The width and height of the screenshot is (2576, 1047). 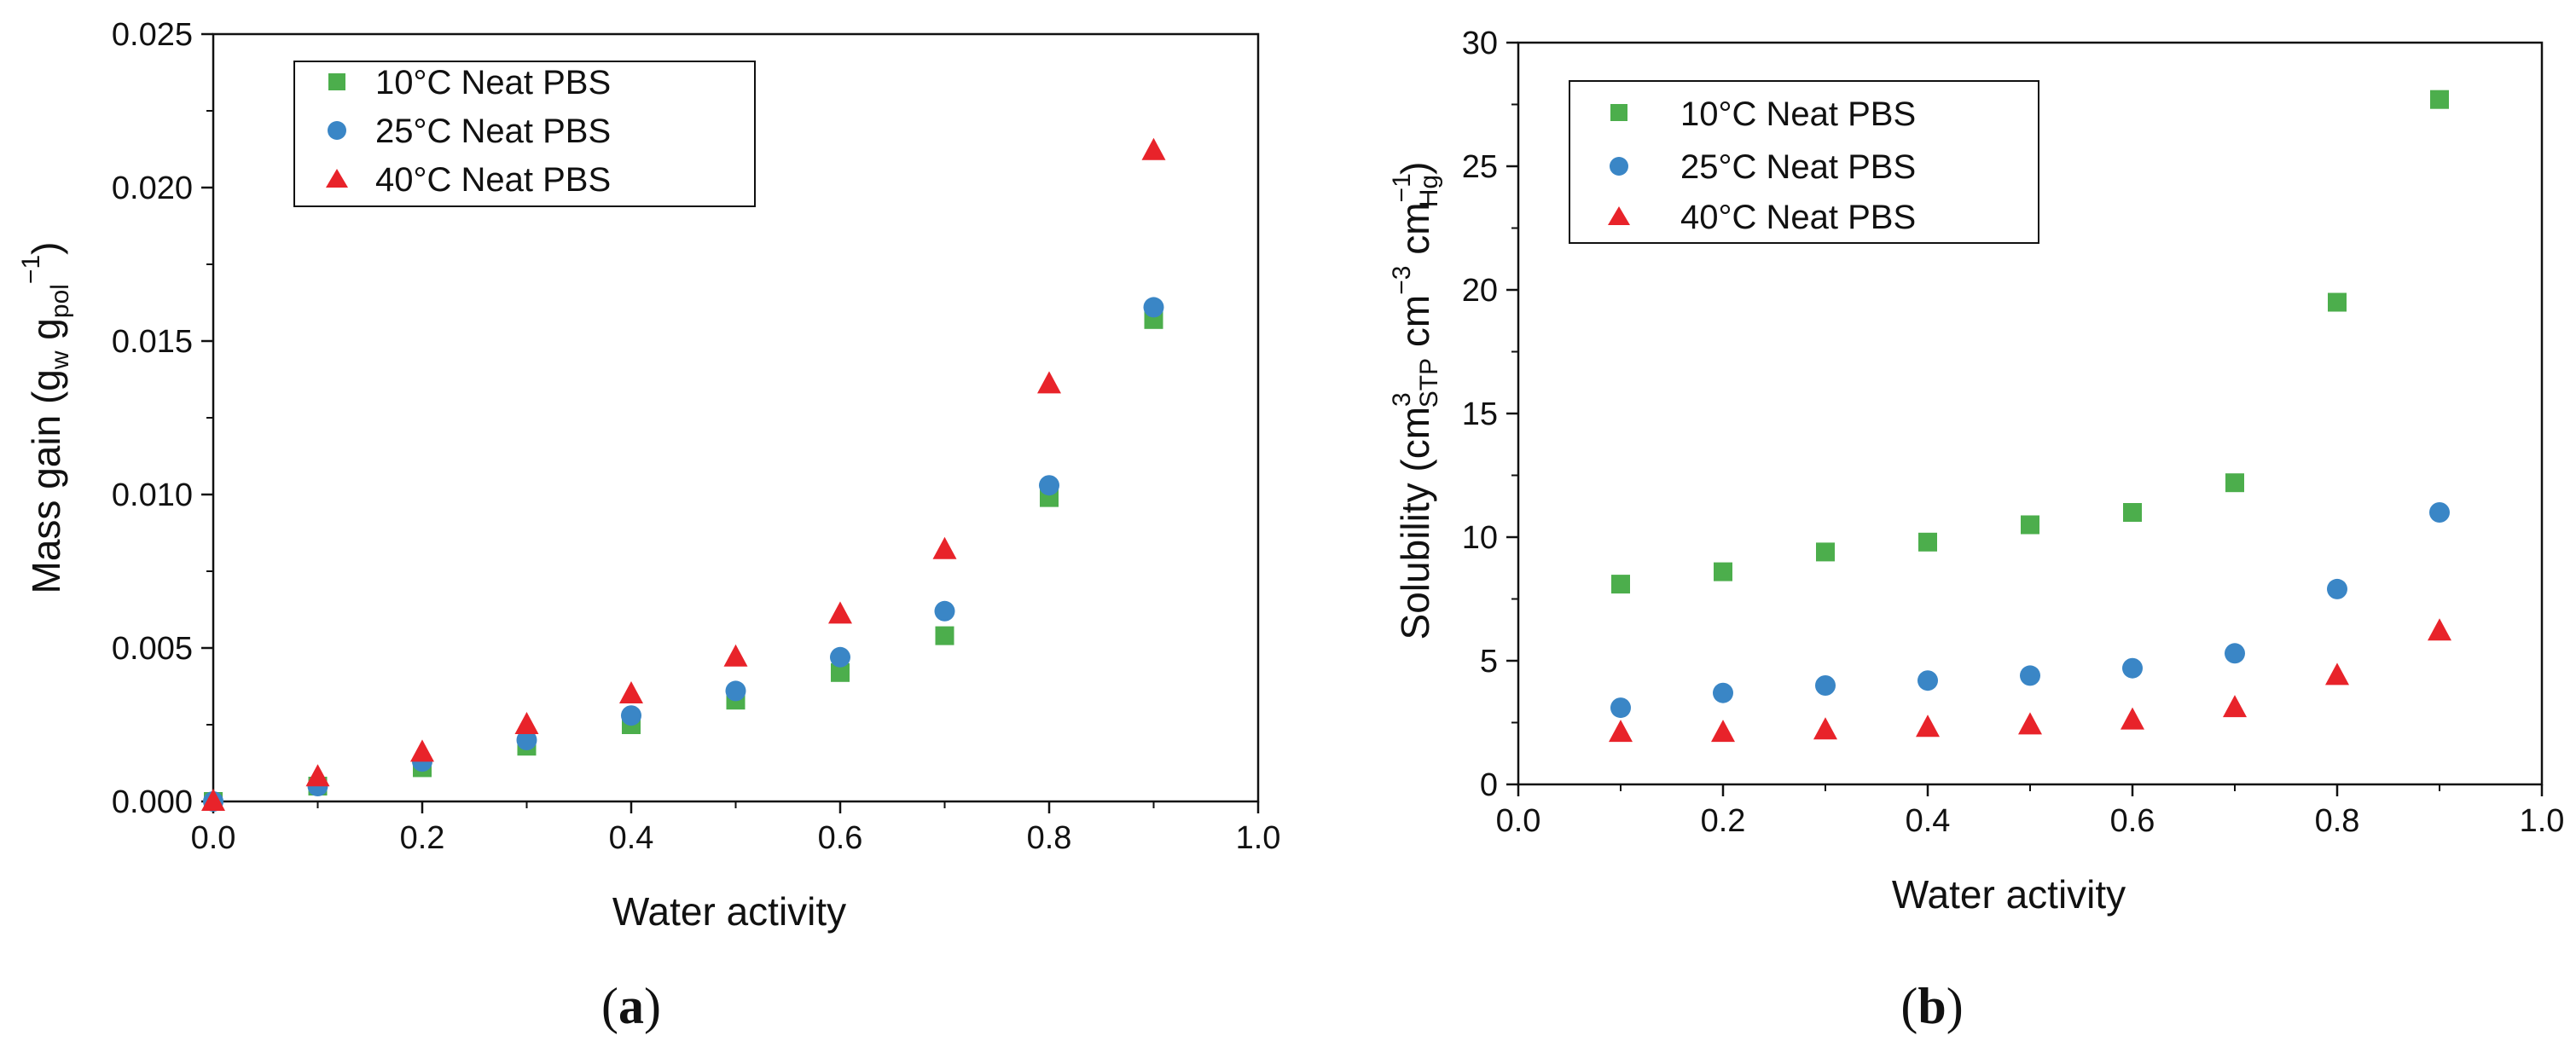 What do you see at coordinates (152, 342) in the screenshot?
I see `chart-a-ytick-label: 0.015` at bounding box center [152, 342].